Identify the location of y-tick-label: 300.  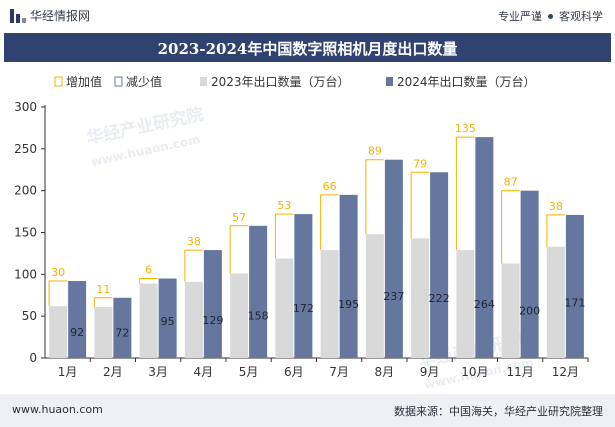
(25, 107).